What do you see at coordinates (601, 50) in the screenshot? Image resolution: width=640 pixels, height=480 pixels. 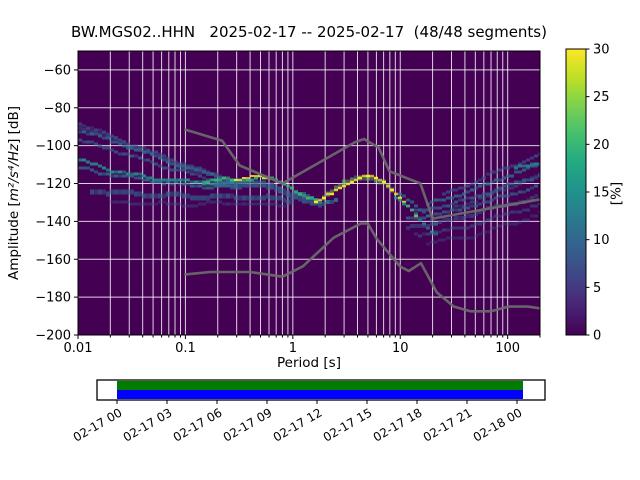 I see `colorbar-tick-label: 30` at bounding box center [601, 50].